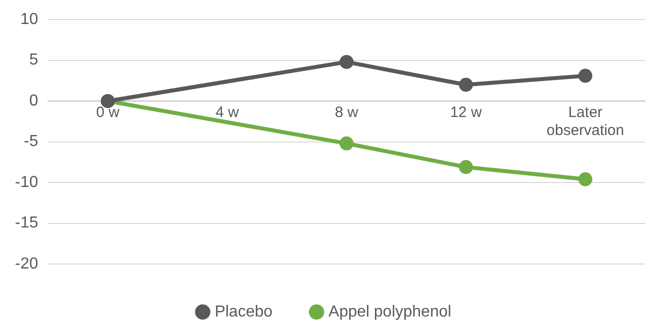 The image size is (665, 335). What do you see at coordinates (31, 141) in the screenshot?
I see `y-tick-label: -5` at bounding box center [31, 141].